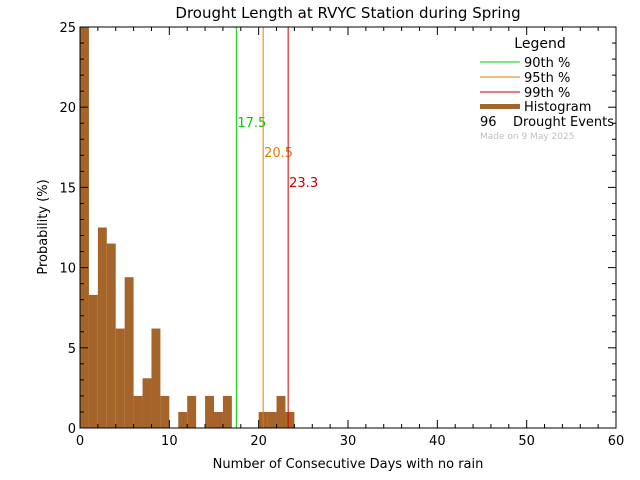 Image resolution: width=640 pixels, height=480 pixels. I want to click on x-tick-label: 10, so click(169, 441).